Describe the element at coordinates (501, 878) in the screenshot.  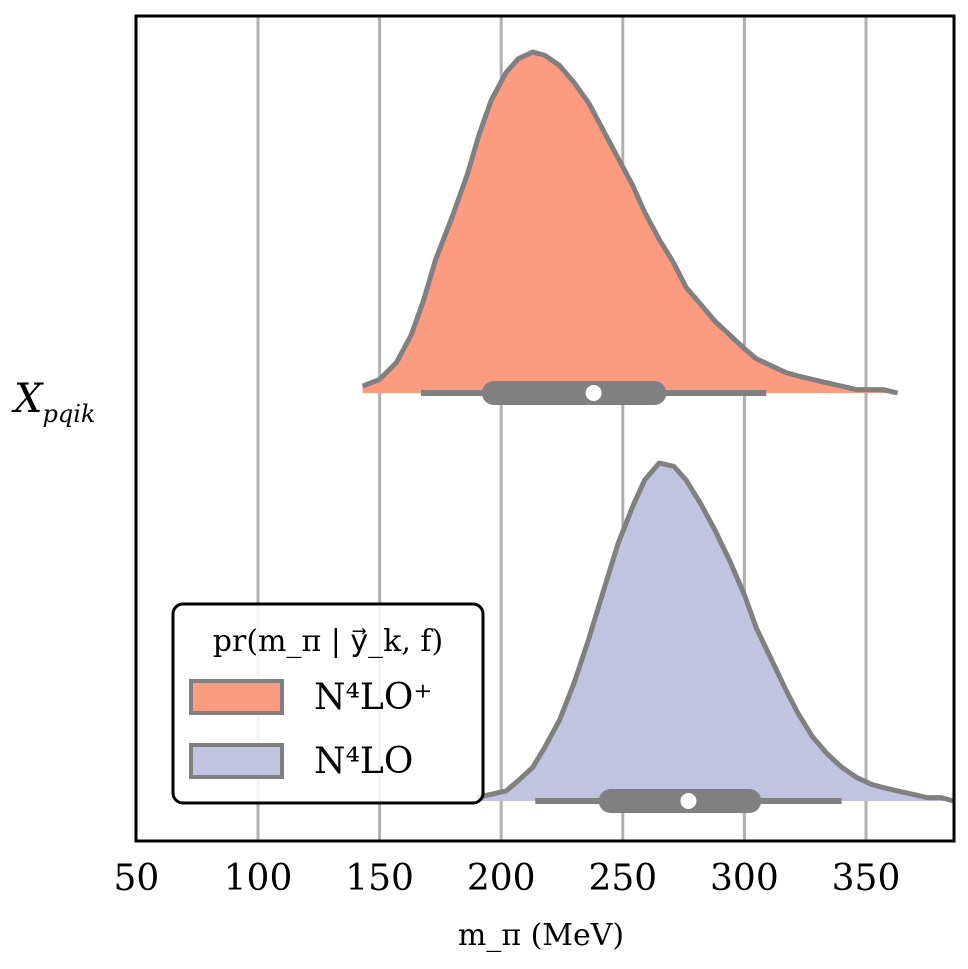
I see `x-tick-label: 200` at that location.